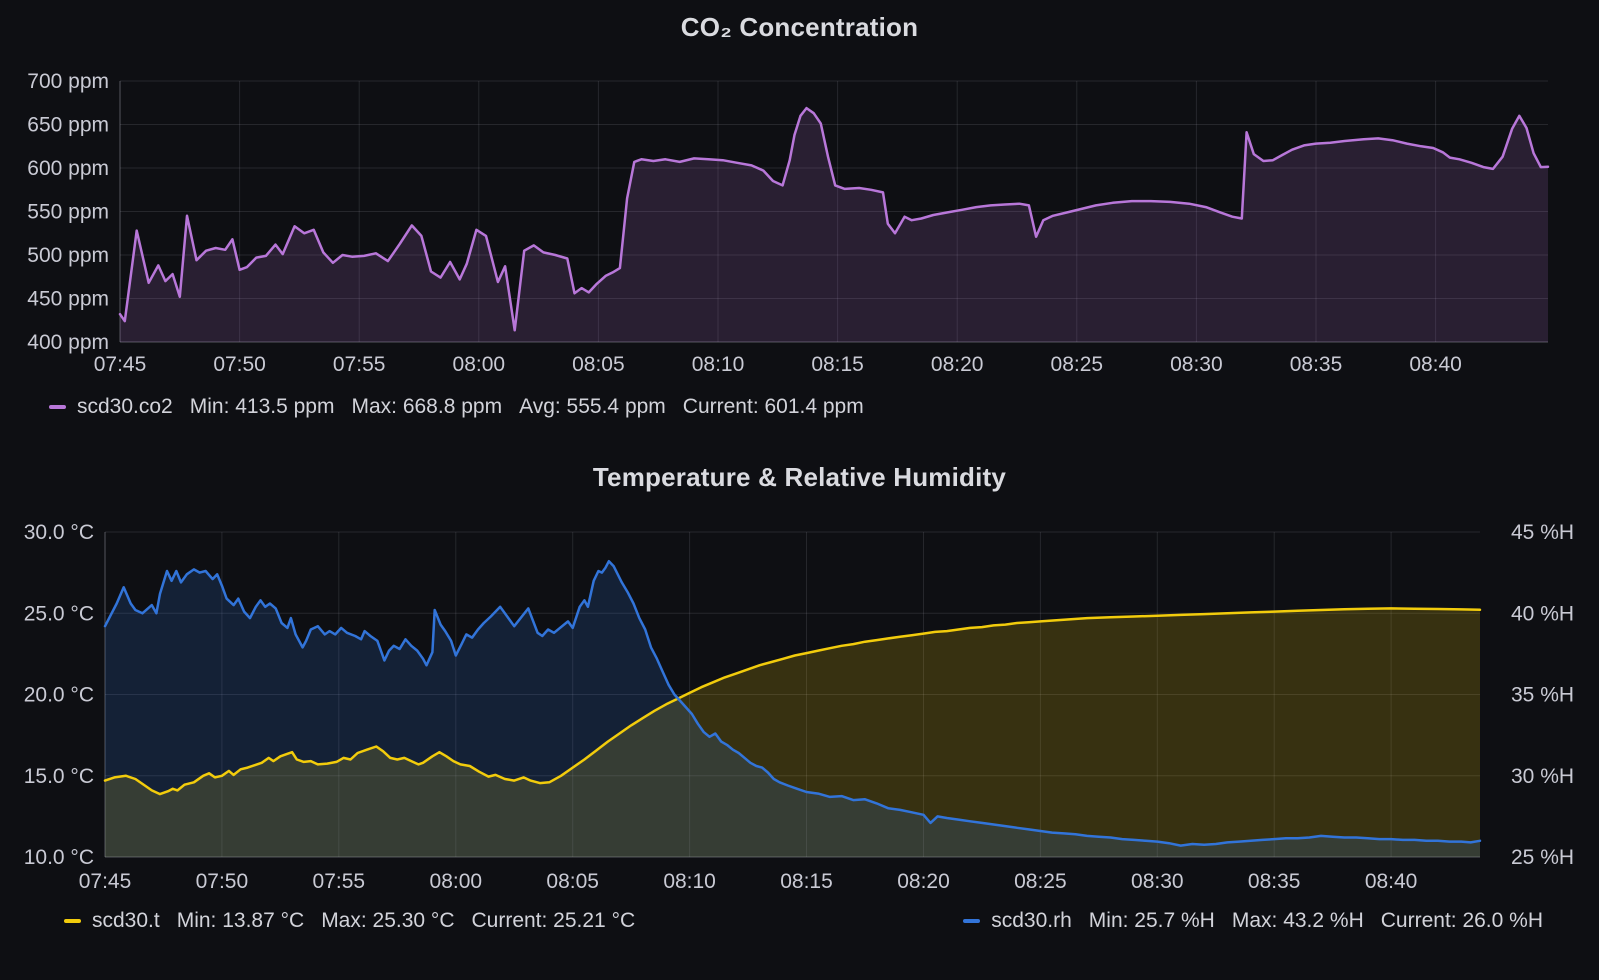 Image resolution: width=1599 pixels, height=980 pixels. I want to click on y-tick-label-left: 400 ppm, so click(68, 342).